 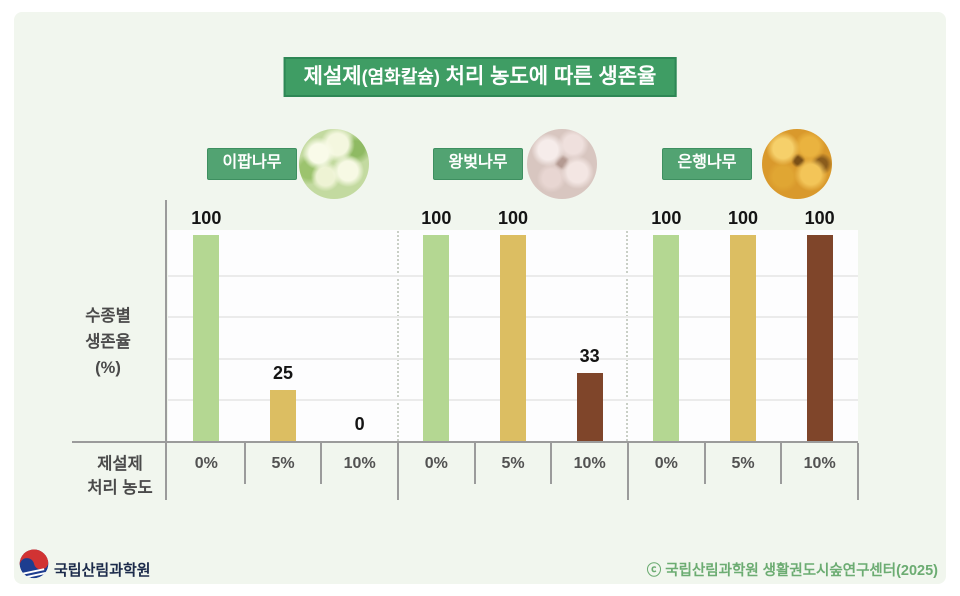 I want to click on bar-왕벚나무-0%, so click(x=436, y=338).